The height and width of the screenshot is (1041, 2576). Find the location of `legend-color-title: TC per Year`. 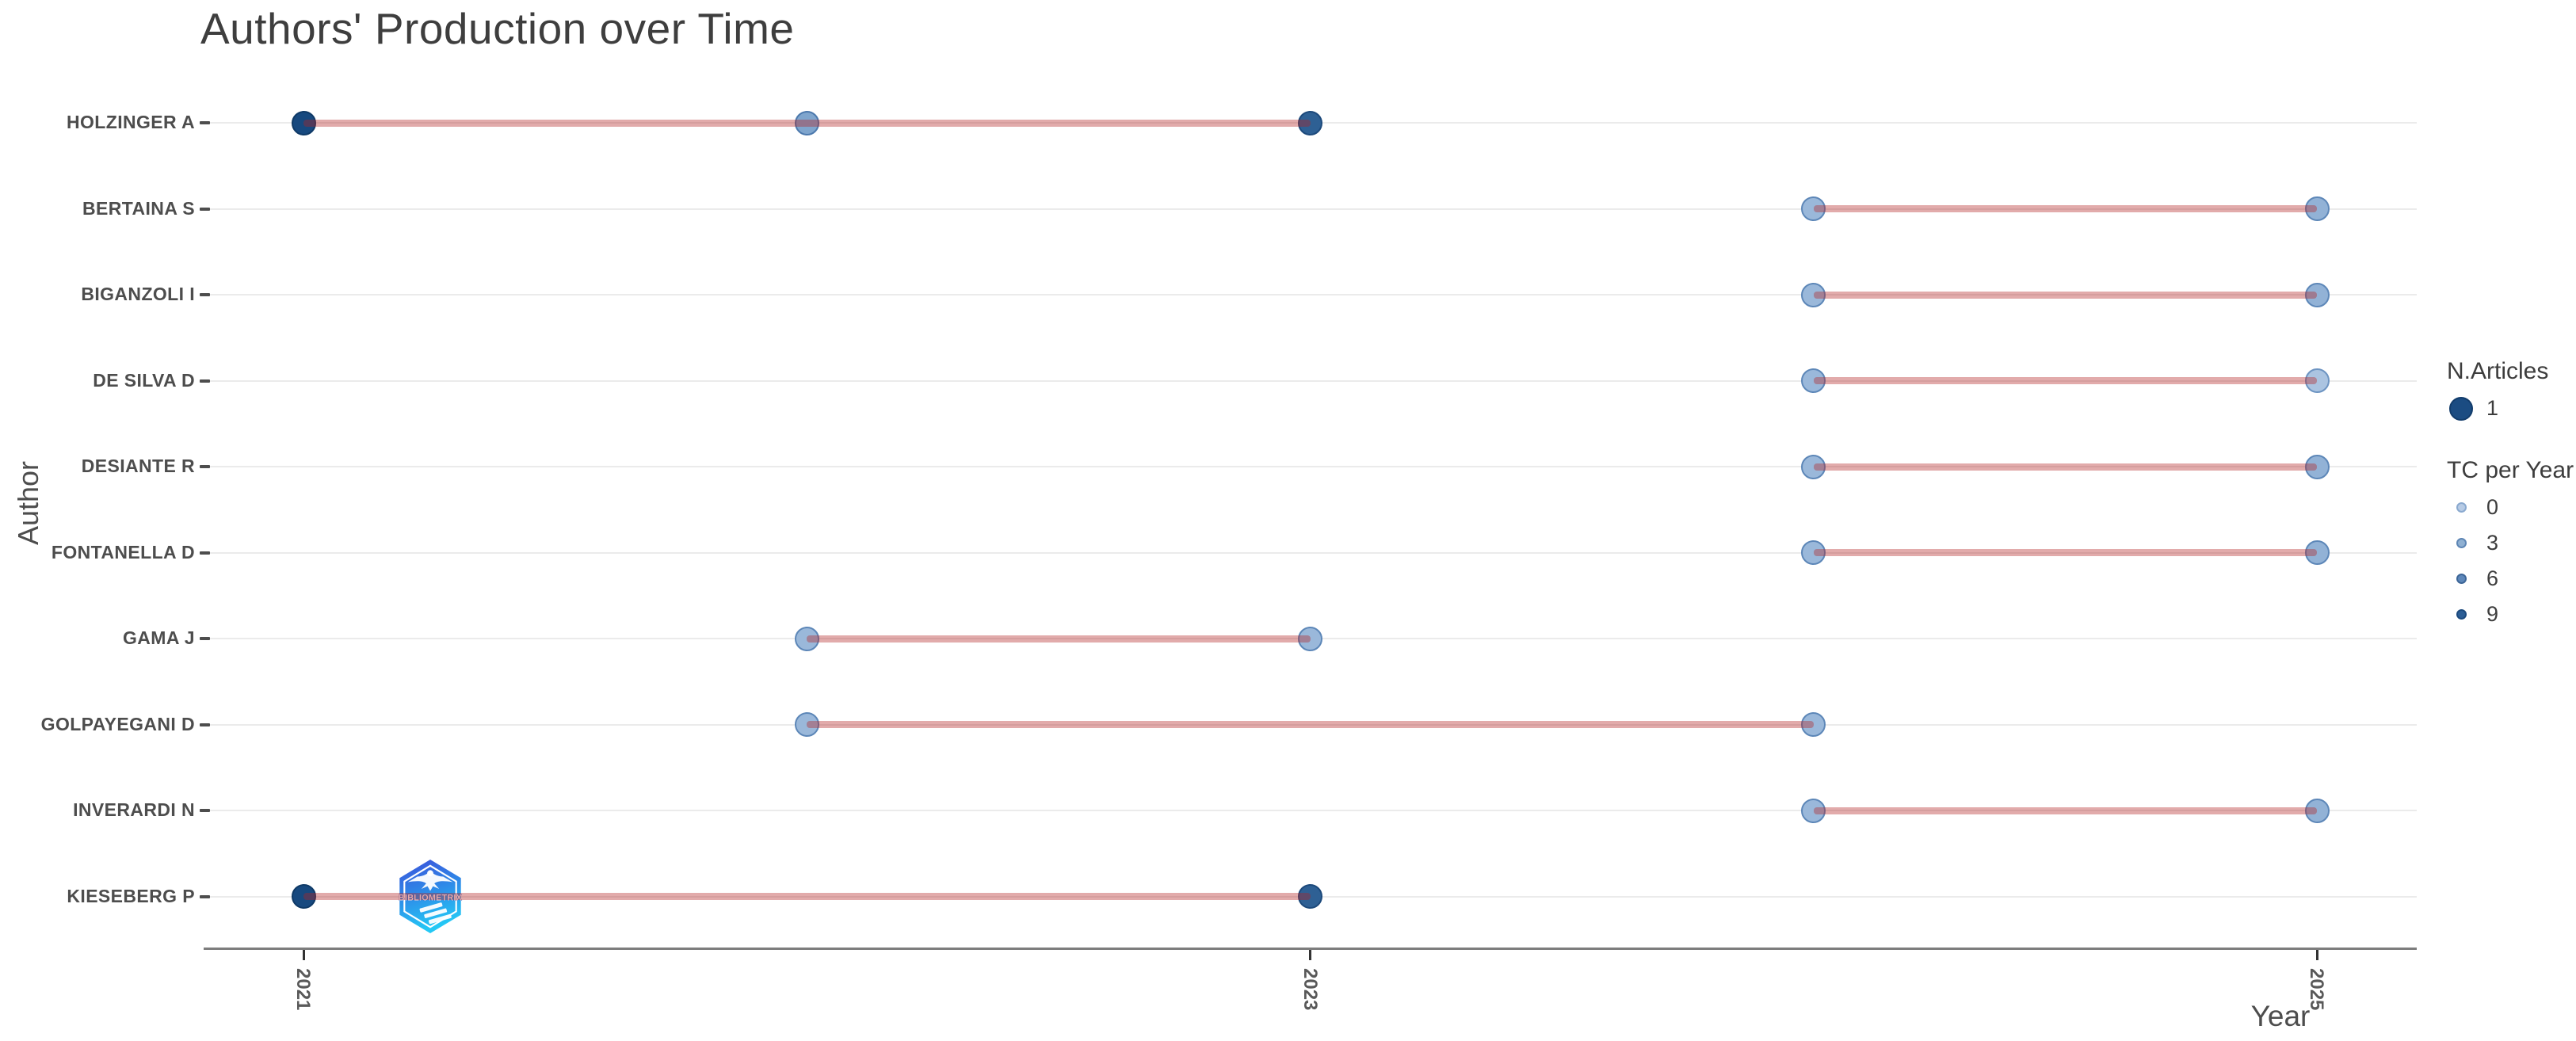

legend-color-title: TC per Year is located at coordinates (2510, 470).